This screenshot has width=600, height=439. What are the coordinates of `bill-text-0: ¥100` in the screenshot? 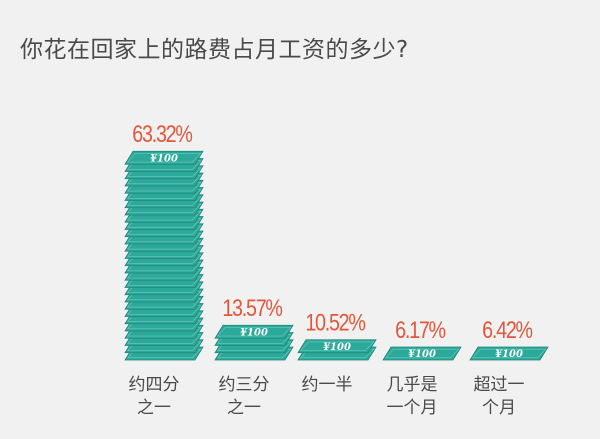 It's located at (164, 158).